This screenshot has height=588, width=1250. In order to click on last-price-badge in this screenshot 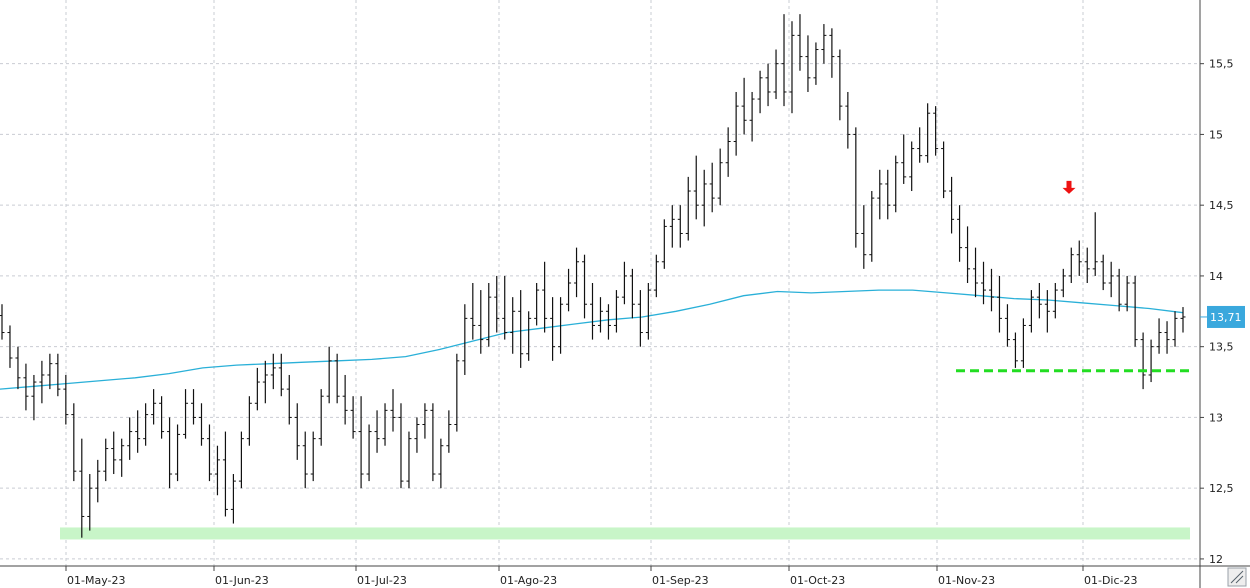, I will do `click(1226, 316)`.